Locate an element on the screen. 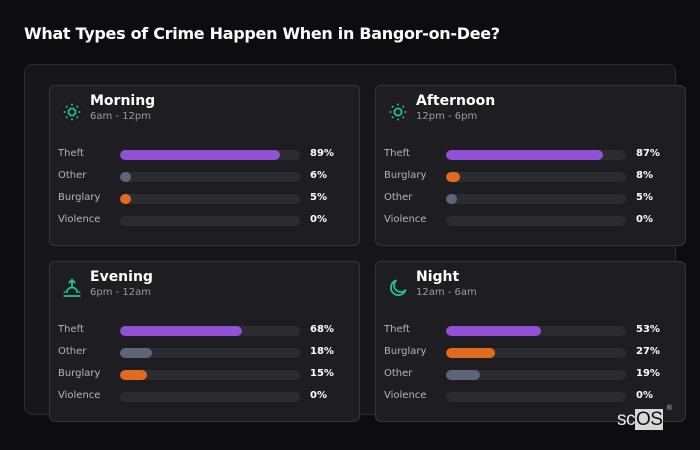 Image resolution: width=700 pixels, height=450 pixels. card-title: Night is located at coordinates (438, 277).